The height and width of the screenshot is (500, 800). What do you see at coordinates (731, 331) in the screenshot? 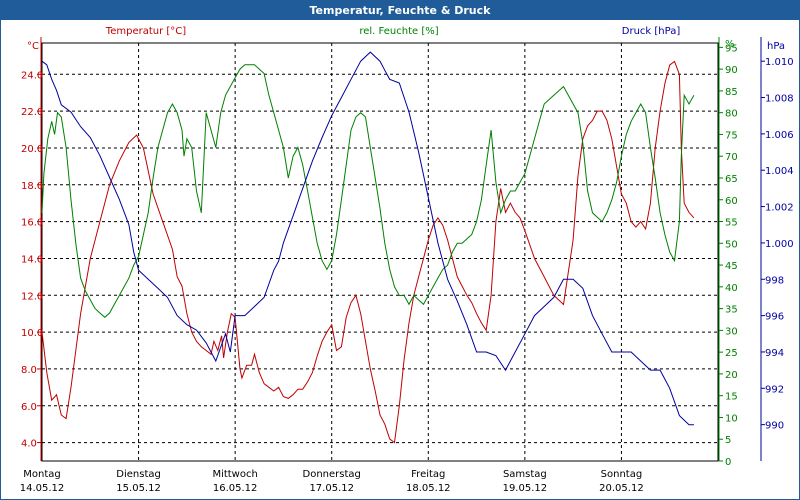
I see `humidity-tick-label: 30` at bounding box center [731, 331].